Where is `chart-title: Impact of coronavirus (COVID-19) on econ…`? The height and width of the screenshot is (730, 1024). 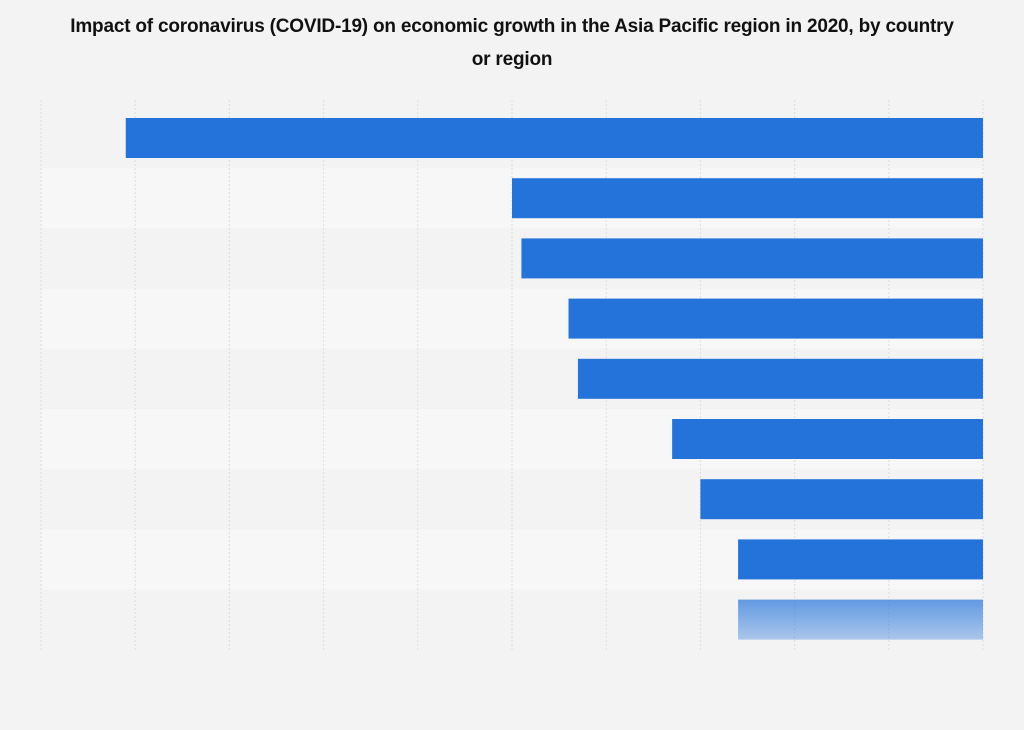
chart-title: Impact of coronavirus (COVID-19) on econ… is located at coordinates (512, 43).